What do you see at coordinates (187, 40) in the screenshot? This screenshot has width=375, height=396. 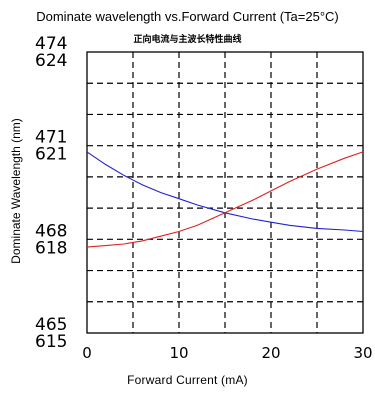 I see `chart-subtitle: 正向电流与主波长特性曲线` at bounding box center [187, 40].